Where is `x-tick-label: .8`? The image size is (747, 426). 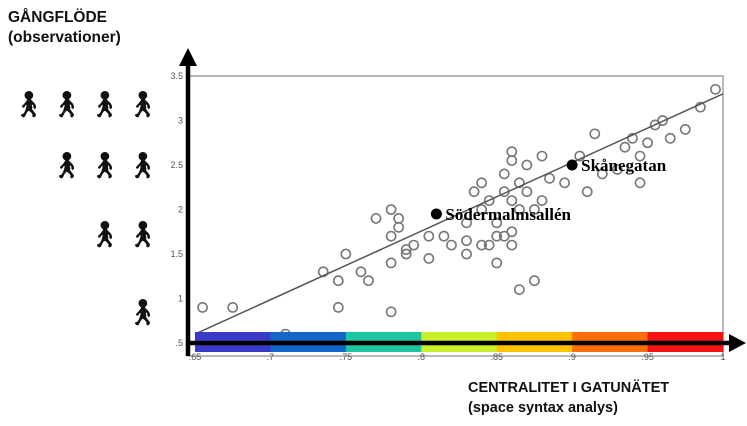
x-tick-label: .8 is located at coordinates (422, 357).